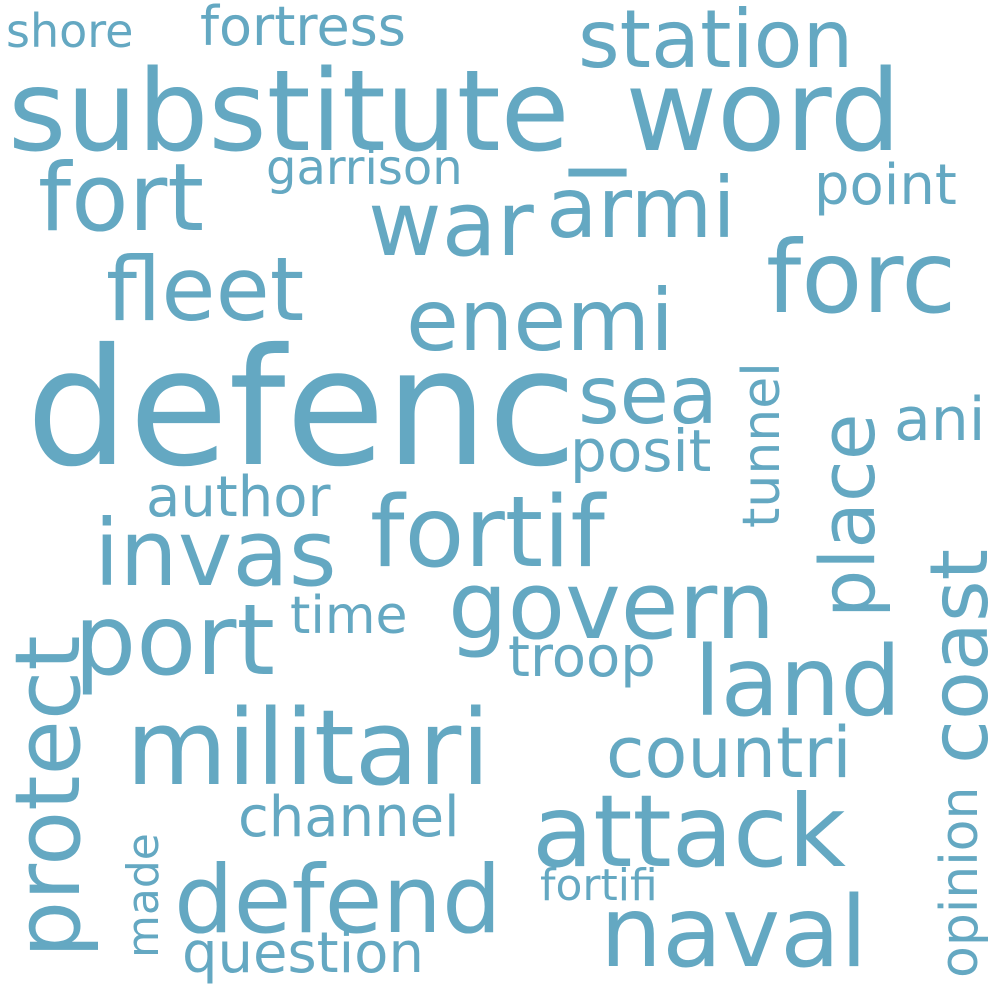 The image size is (1000, 1000). What do you see at coordinates (454, 112) in the screenshot?
I see `word-substitute-word: substitute_word` at bounding box center [454, 112].